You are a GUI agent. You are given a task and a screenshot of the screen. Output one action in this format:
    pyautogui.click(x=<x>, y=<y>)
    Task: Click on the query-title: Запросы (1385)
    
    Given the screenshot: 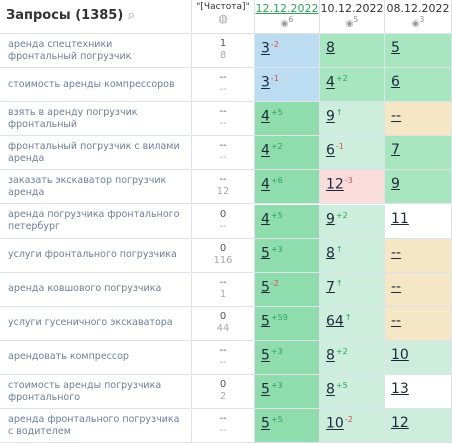 What is the action you would take?
    pyautogui.click(x=65, y=15)
    